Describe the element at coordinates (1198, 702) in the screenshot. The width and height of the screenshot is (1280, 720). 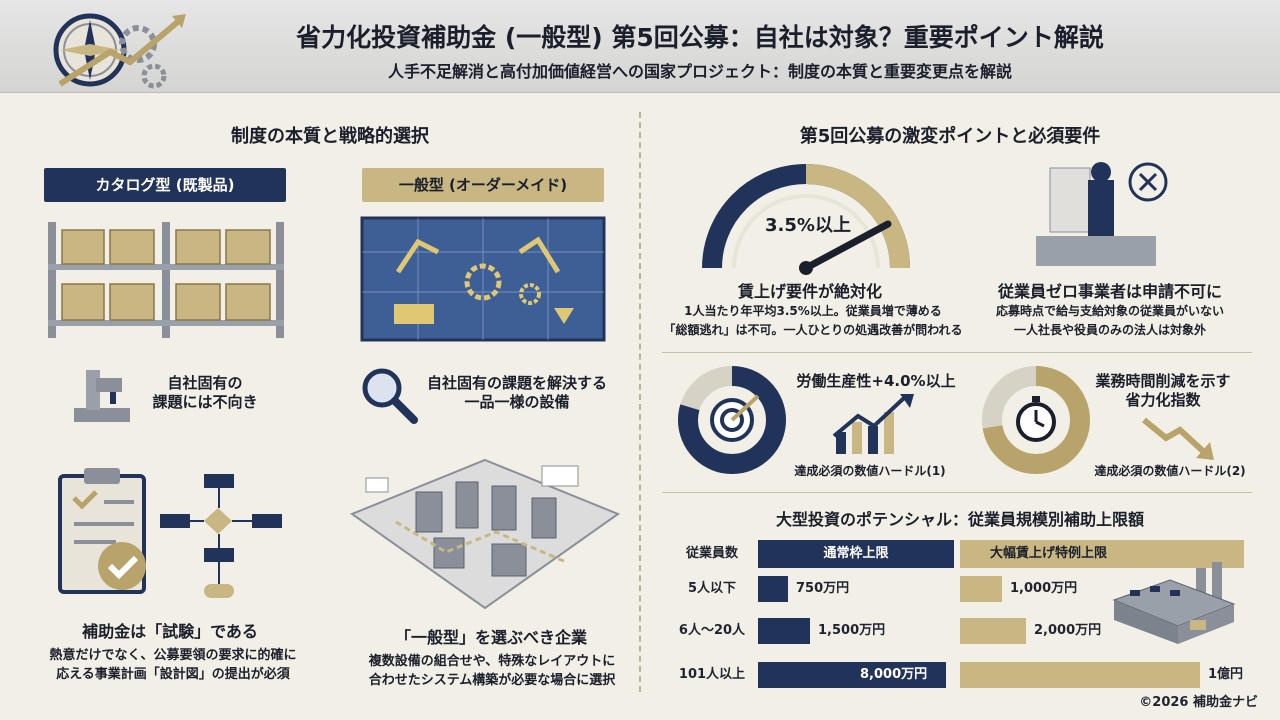
I see `copyright: ©2026 補助金ナビ` at that location.